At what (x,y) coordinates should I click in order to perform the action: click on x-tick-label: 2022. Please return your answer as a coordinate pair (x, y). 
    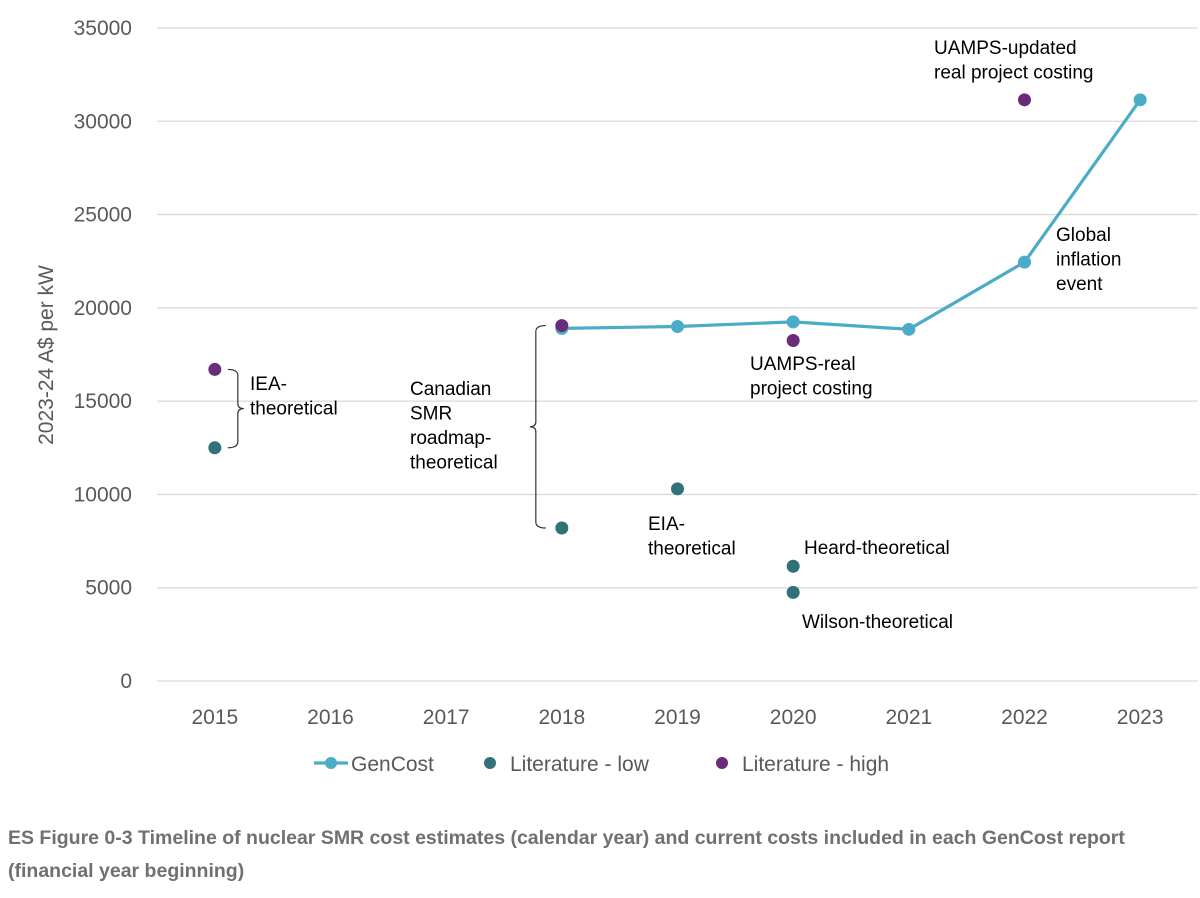
    Looking at the image, I should click on (1024, 717).